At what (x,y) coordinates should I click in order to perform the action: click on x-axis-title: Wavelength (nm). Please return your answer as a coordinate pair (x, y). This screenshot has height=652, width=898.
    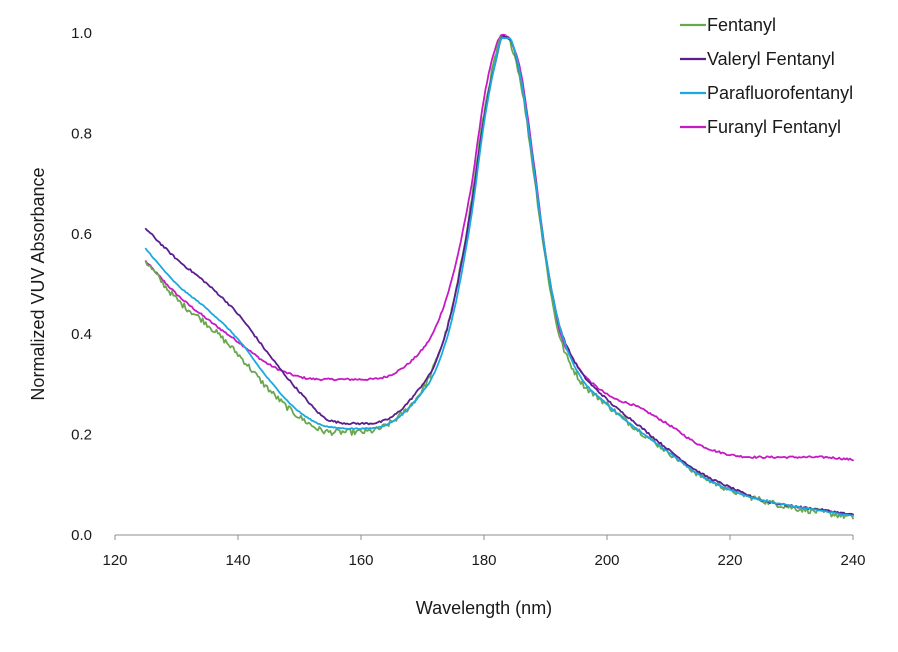
    Looking at the image, I should click on (484, 608).